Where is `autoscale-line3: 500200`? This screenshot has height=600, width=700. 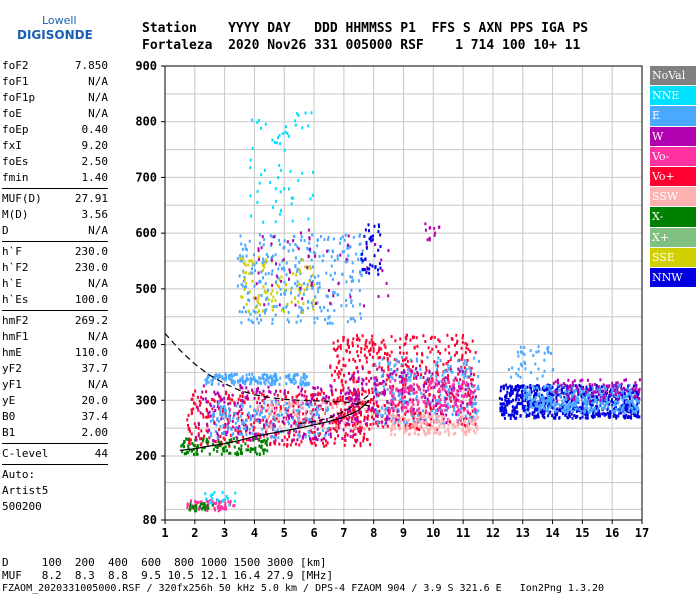 autoscale-line3: 500200 is located at coordinates (22, 506).